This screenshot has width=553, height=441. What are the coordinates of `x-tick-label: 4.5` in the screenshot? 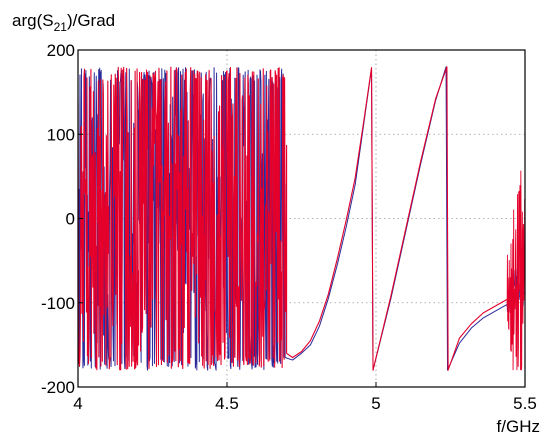 It's located at (227, 403).